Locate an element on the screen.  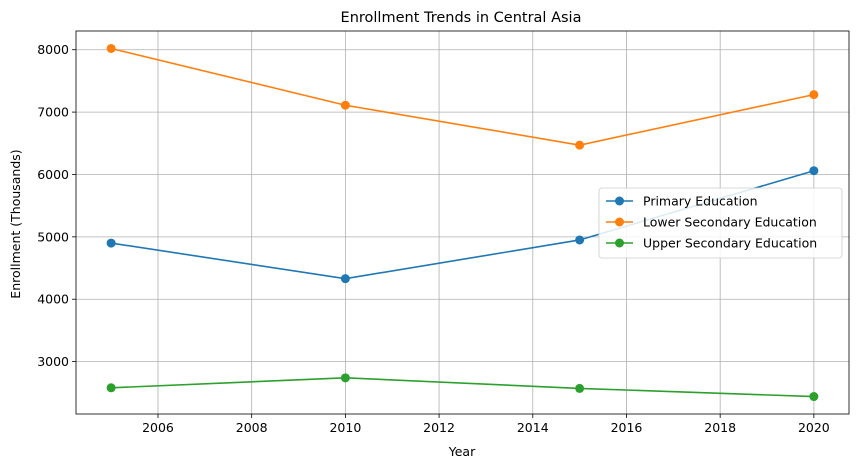
x-tick-label: 2006 is located at coordinates (158, 427).